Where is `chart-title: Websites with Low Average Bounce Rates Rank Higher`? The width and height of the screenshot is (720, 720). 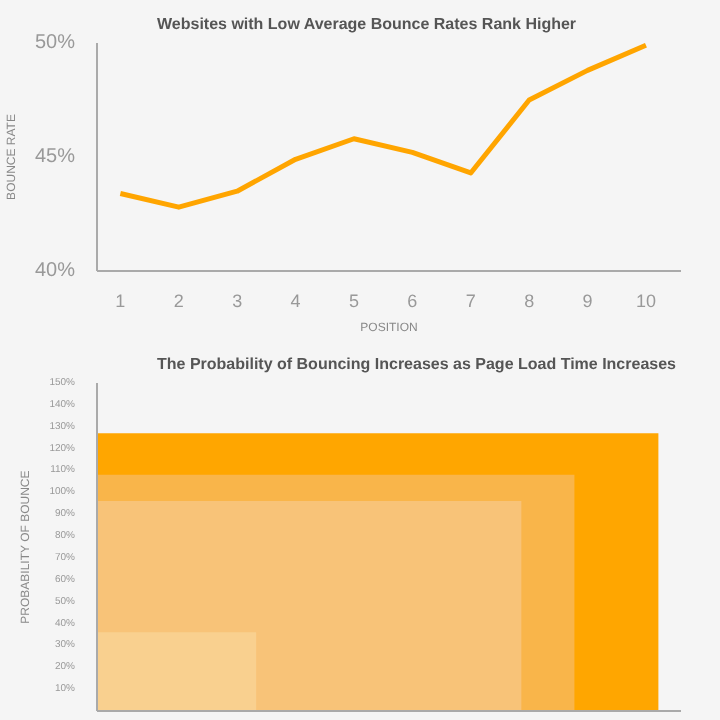 chart-title: Websites with Low Average Bounce Rates Rank Higher is located at coordinates (367, 24).